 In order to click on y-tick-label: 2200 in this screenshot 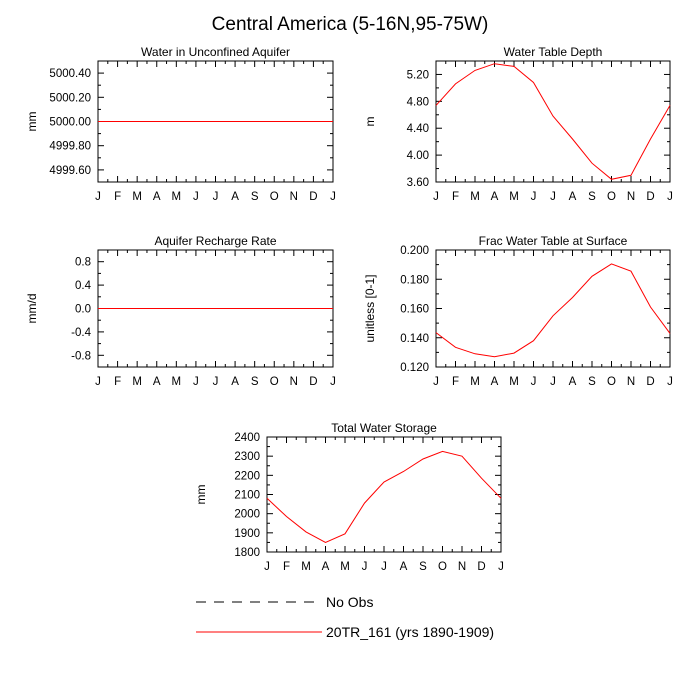, I will do `click(247, 476)`.